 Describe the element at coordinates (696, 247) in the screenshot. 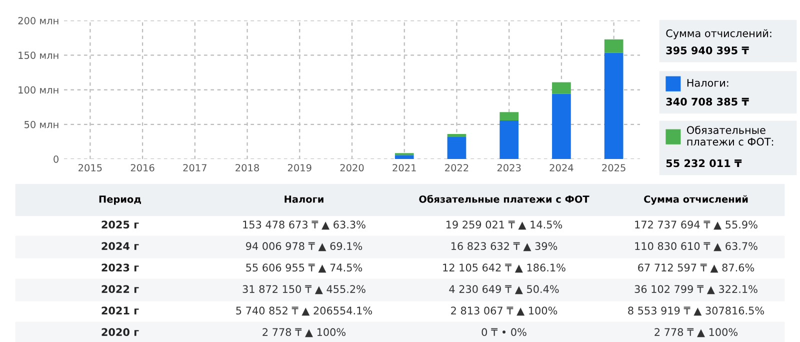

I see `text: 110 830 610 ₸ ▲ 63.7%` at that location.